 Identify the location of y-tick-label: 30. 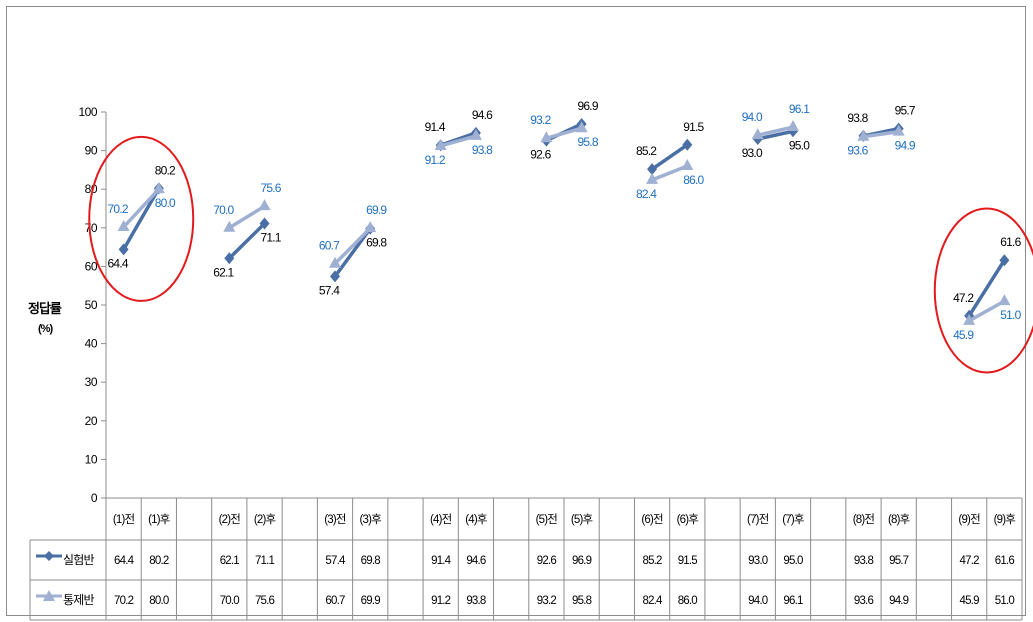
(91, 382).